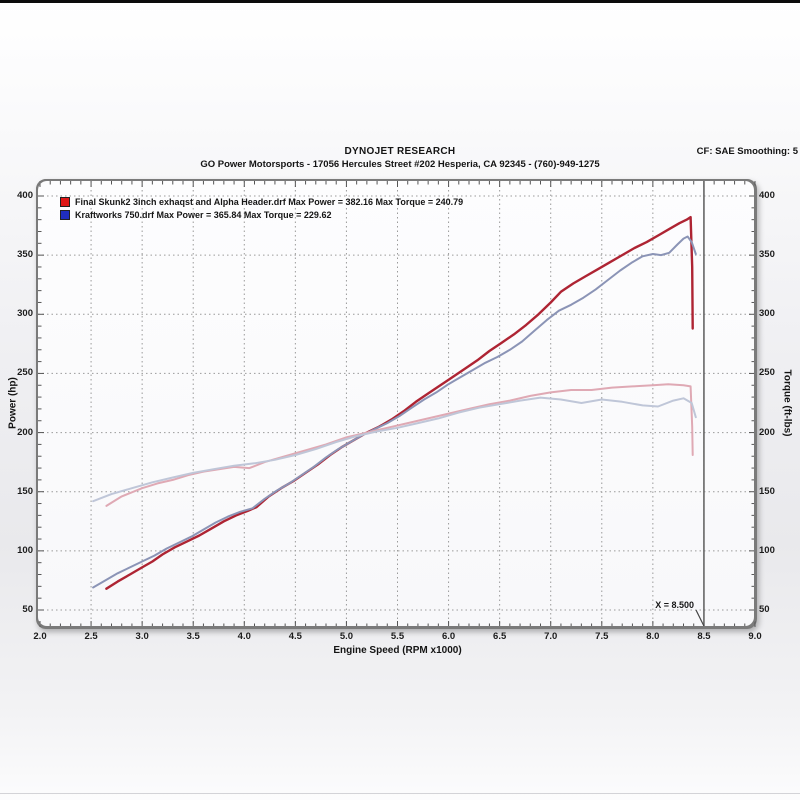  What do you see at coordinates (551, 636) in the screenshot?
I see `x-tick-label: 7.0` at bounding box center [551, 636].